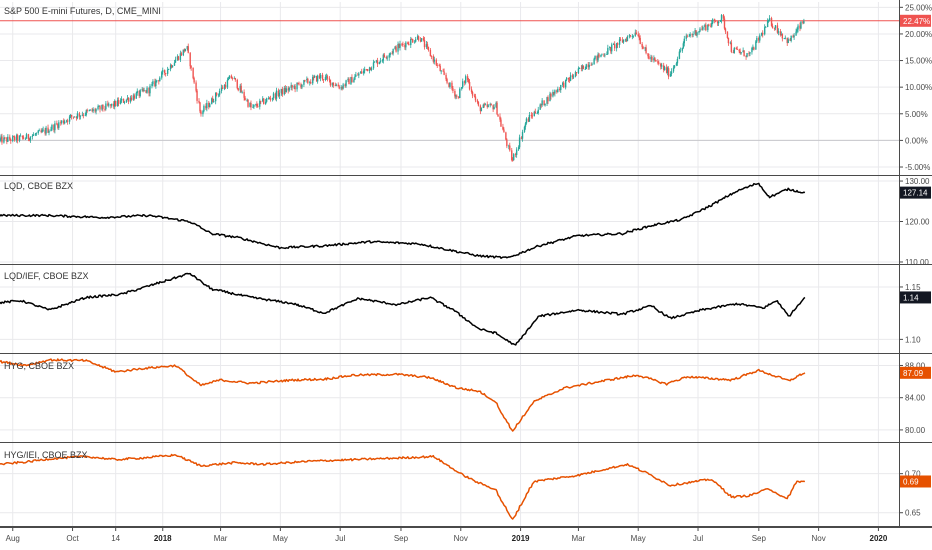  What do you see at coordinates (13, 538) in the screenshot?
I see `x-tick-label: Aug` at bounding box center [13, 538].